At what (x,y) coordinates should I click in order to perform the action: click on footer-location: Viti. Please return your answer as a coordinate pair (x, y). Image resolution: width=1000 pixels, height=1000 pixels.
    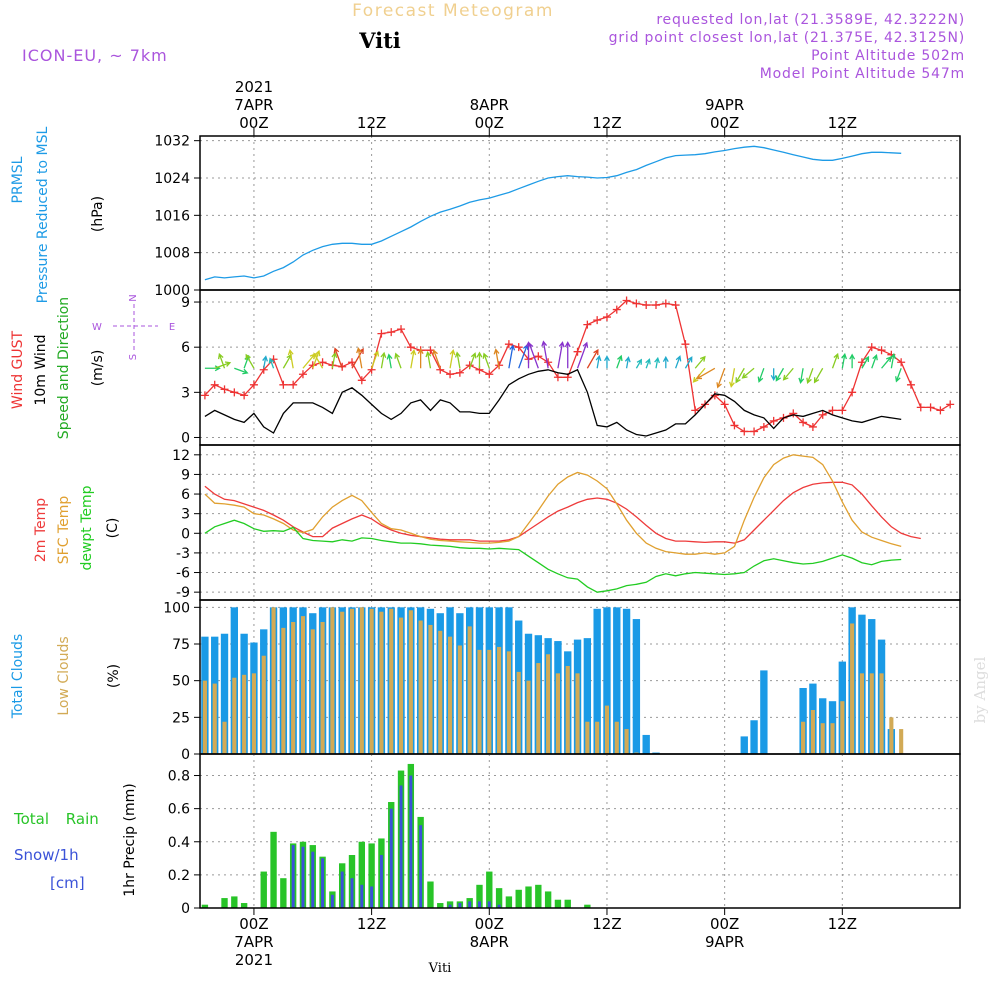
    Looking at the image, I should click on (440, 968).